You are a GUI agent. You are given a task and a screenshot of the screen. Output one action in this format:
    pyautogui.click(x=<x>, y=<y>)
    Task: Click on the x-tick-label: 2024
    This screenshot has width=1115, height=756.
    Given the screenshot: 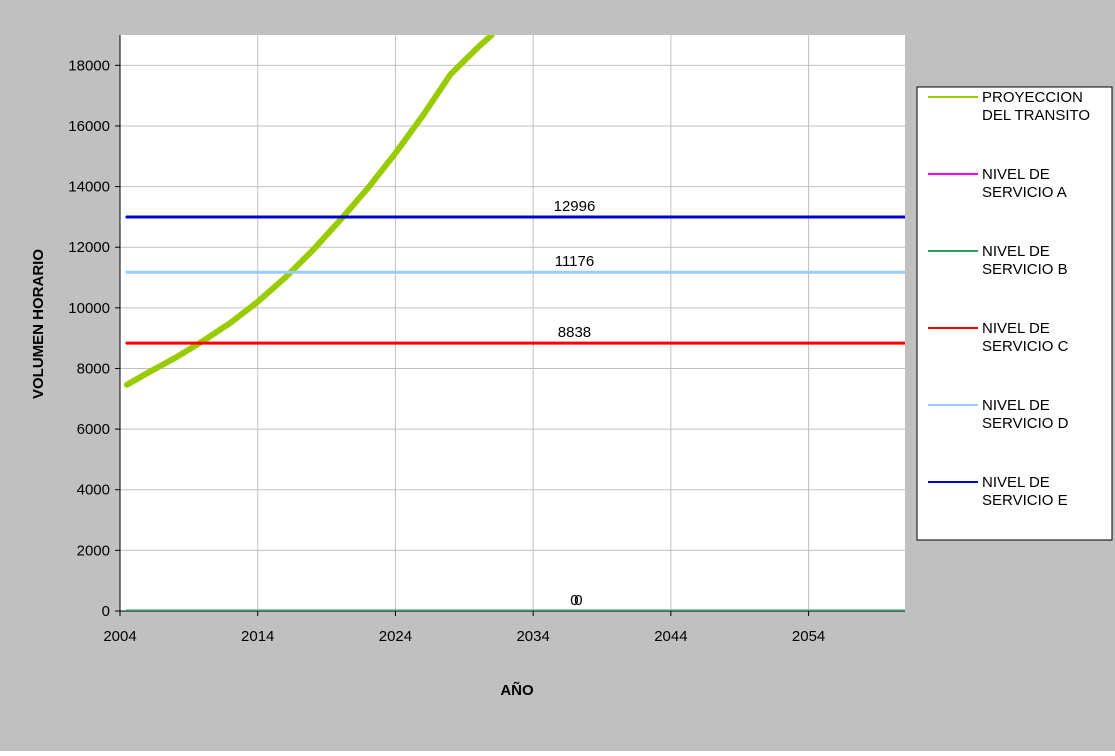 What is the action you would take?
    pyautogui.click(x=395, y=636)
    